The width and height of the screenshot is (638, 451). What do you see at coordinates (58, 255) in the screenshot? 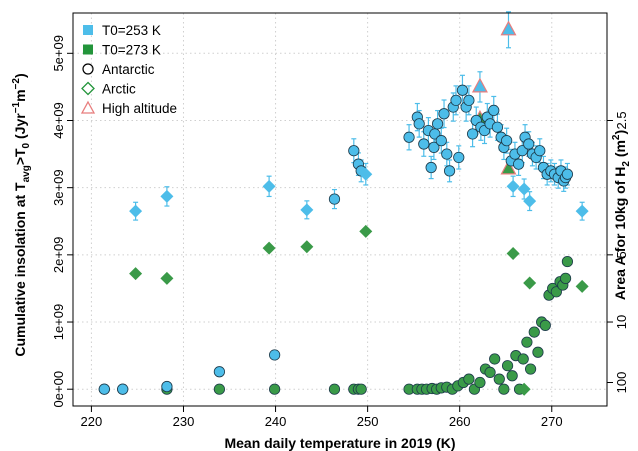
I see `y-tick-label: 2e+09` at bounding box center [58, 255].